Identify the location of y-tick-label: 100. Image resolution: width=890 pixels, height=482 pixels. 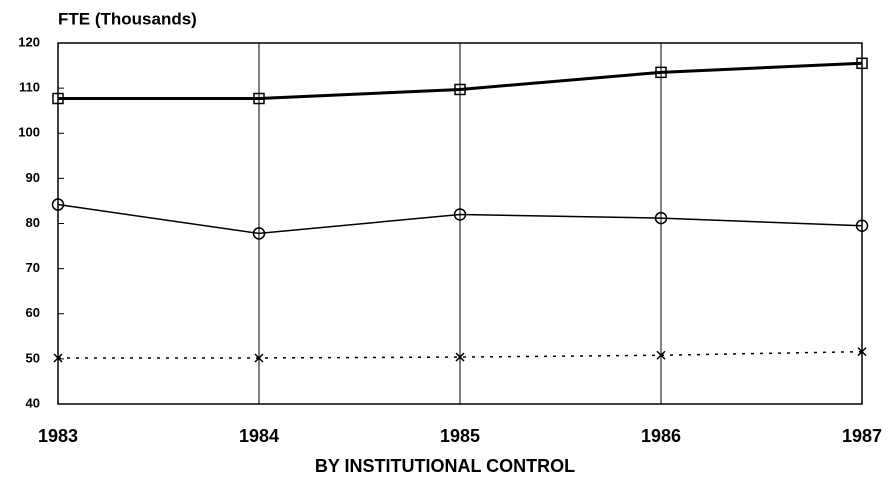
(29, 132).